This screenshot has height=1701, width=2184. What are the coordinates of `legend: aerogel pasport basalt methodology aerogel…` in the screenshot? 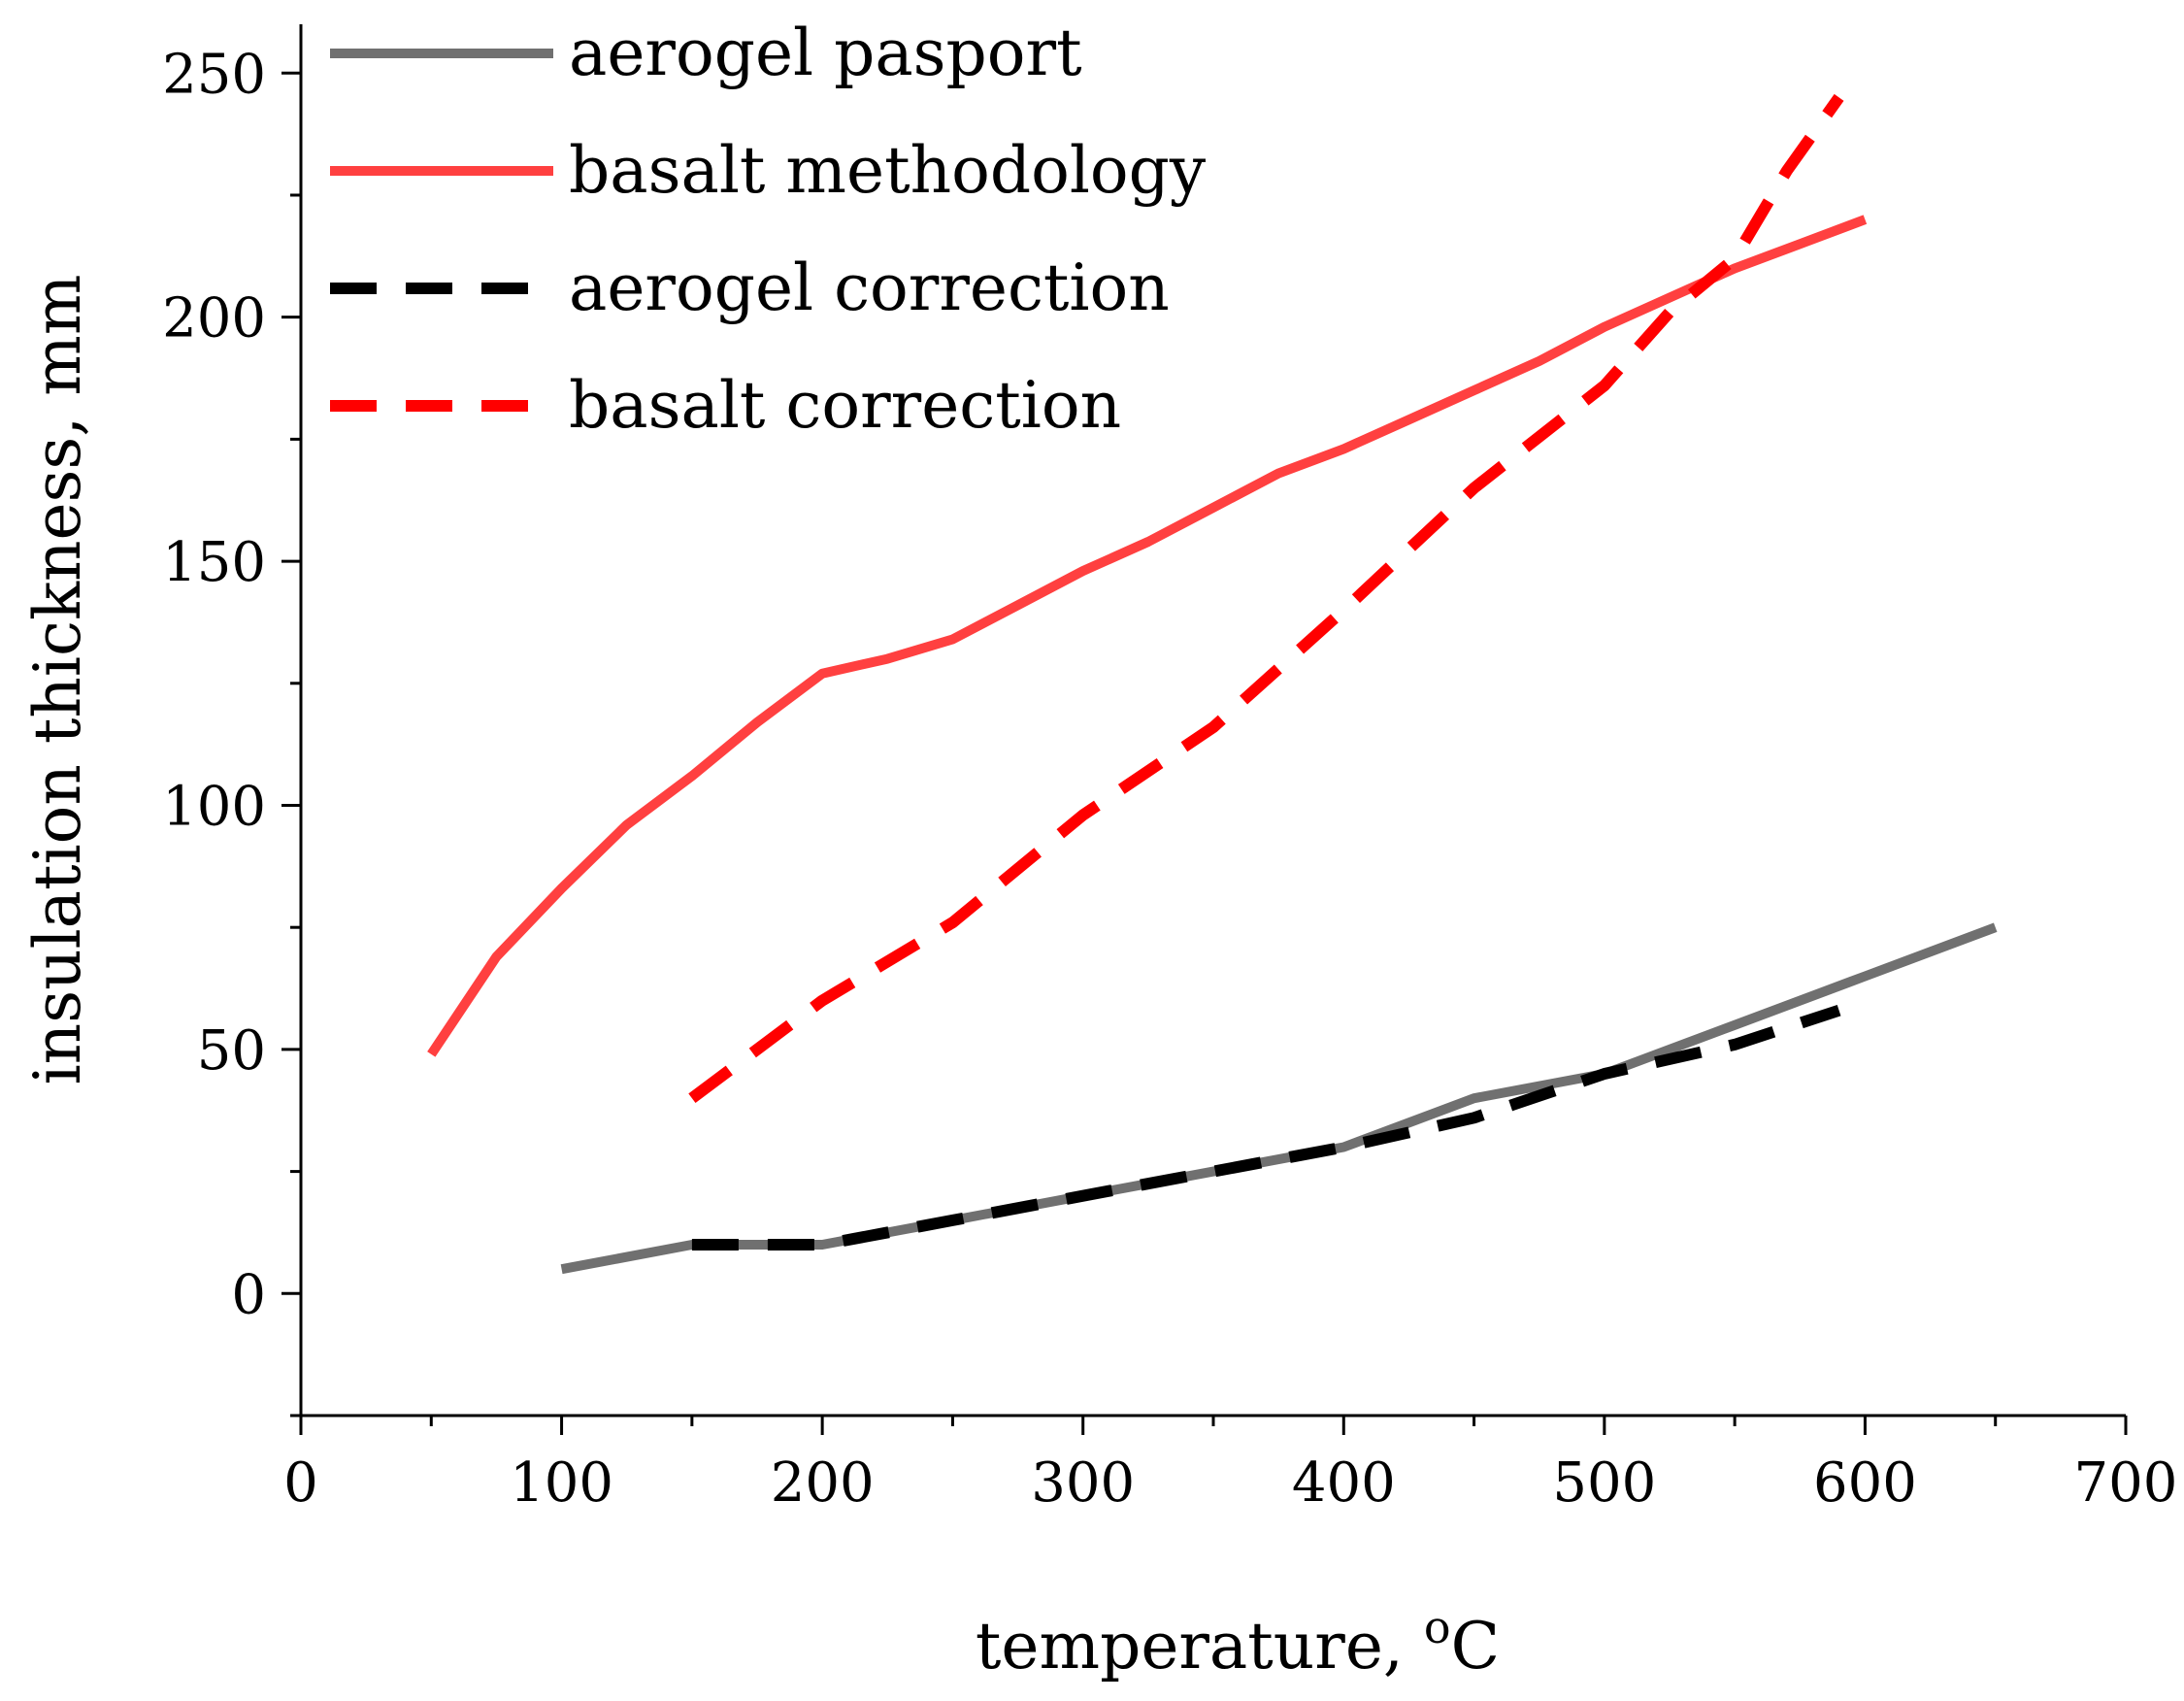 It's located at (768, 229).